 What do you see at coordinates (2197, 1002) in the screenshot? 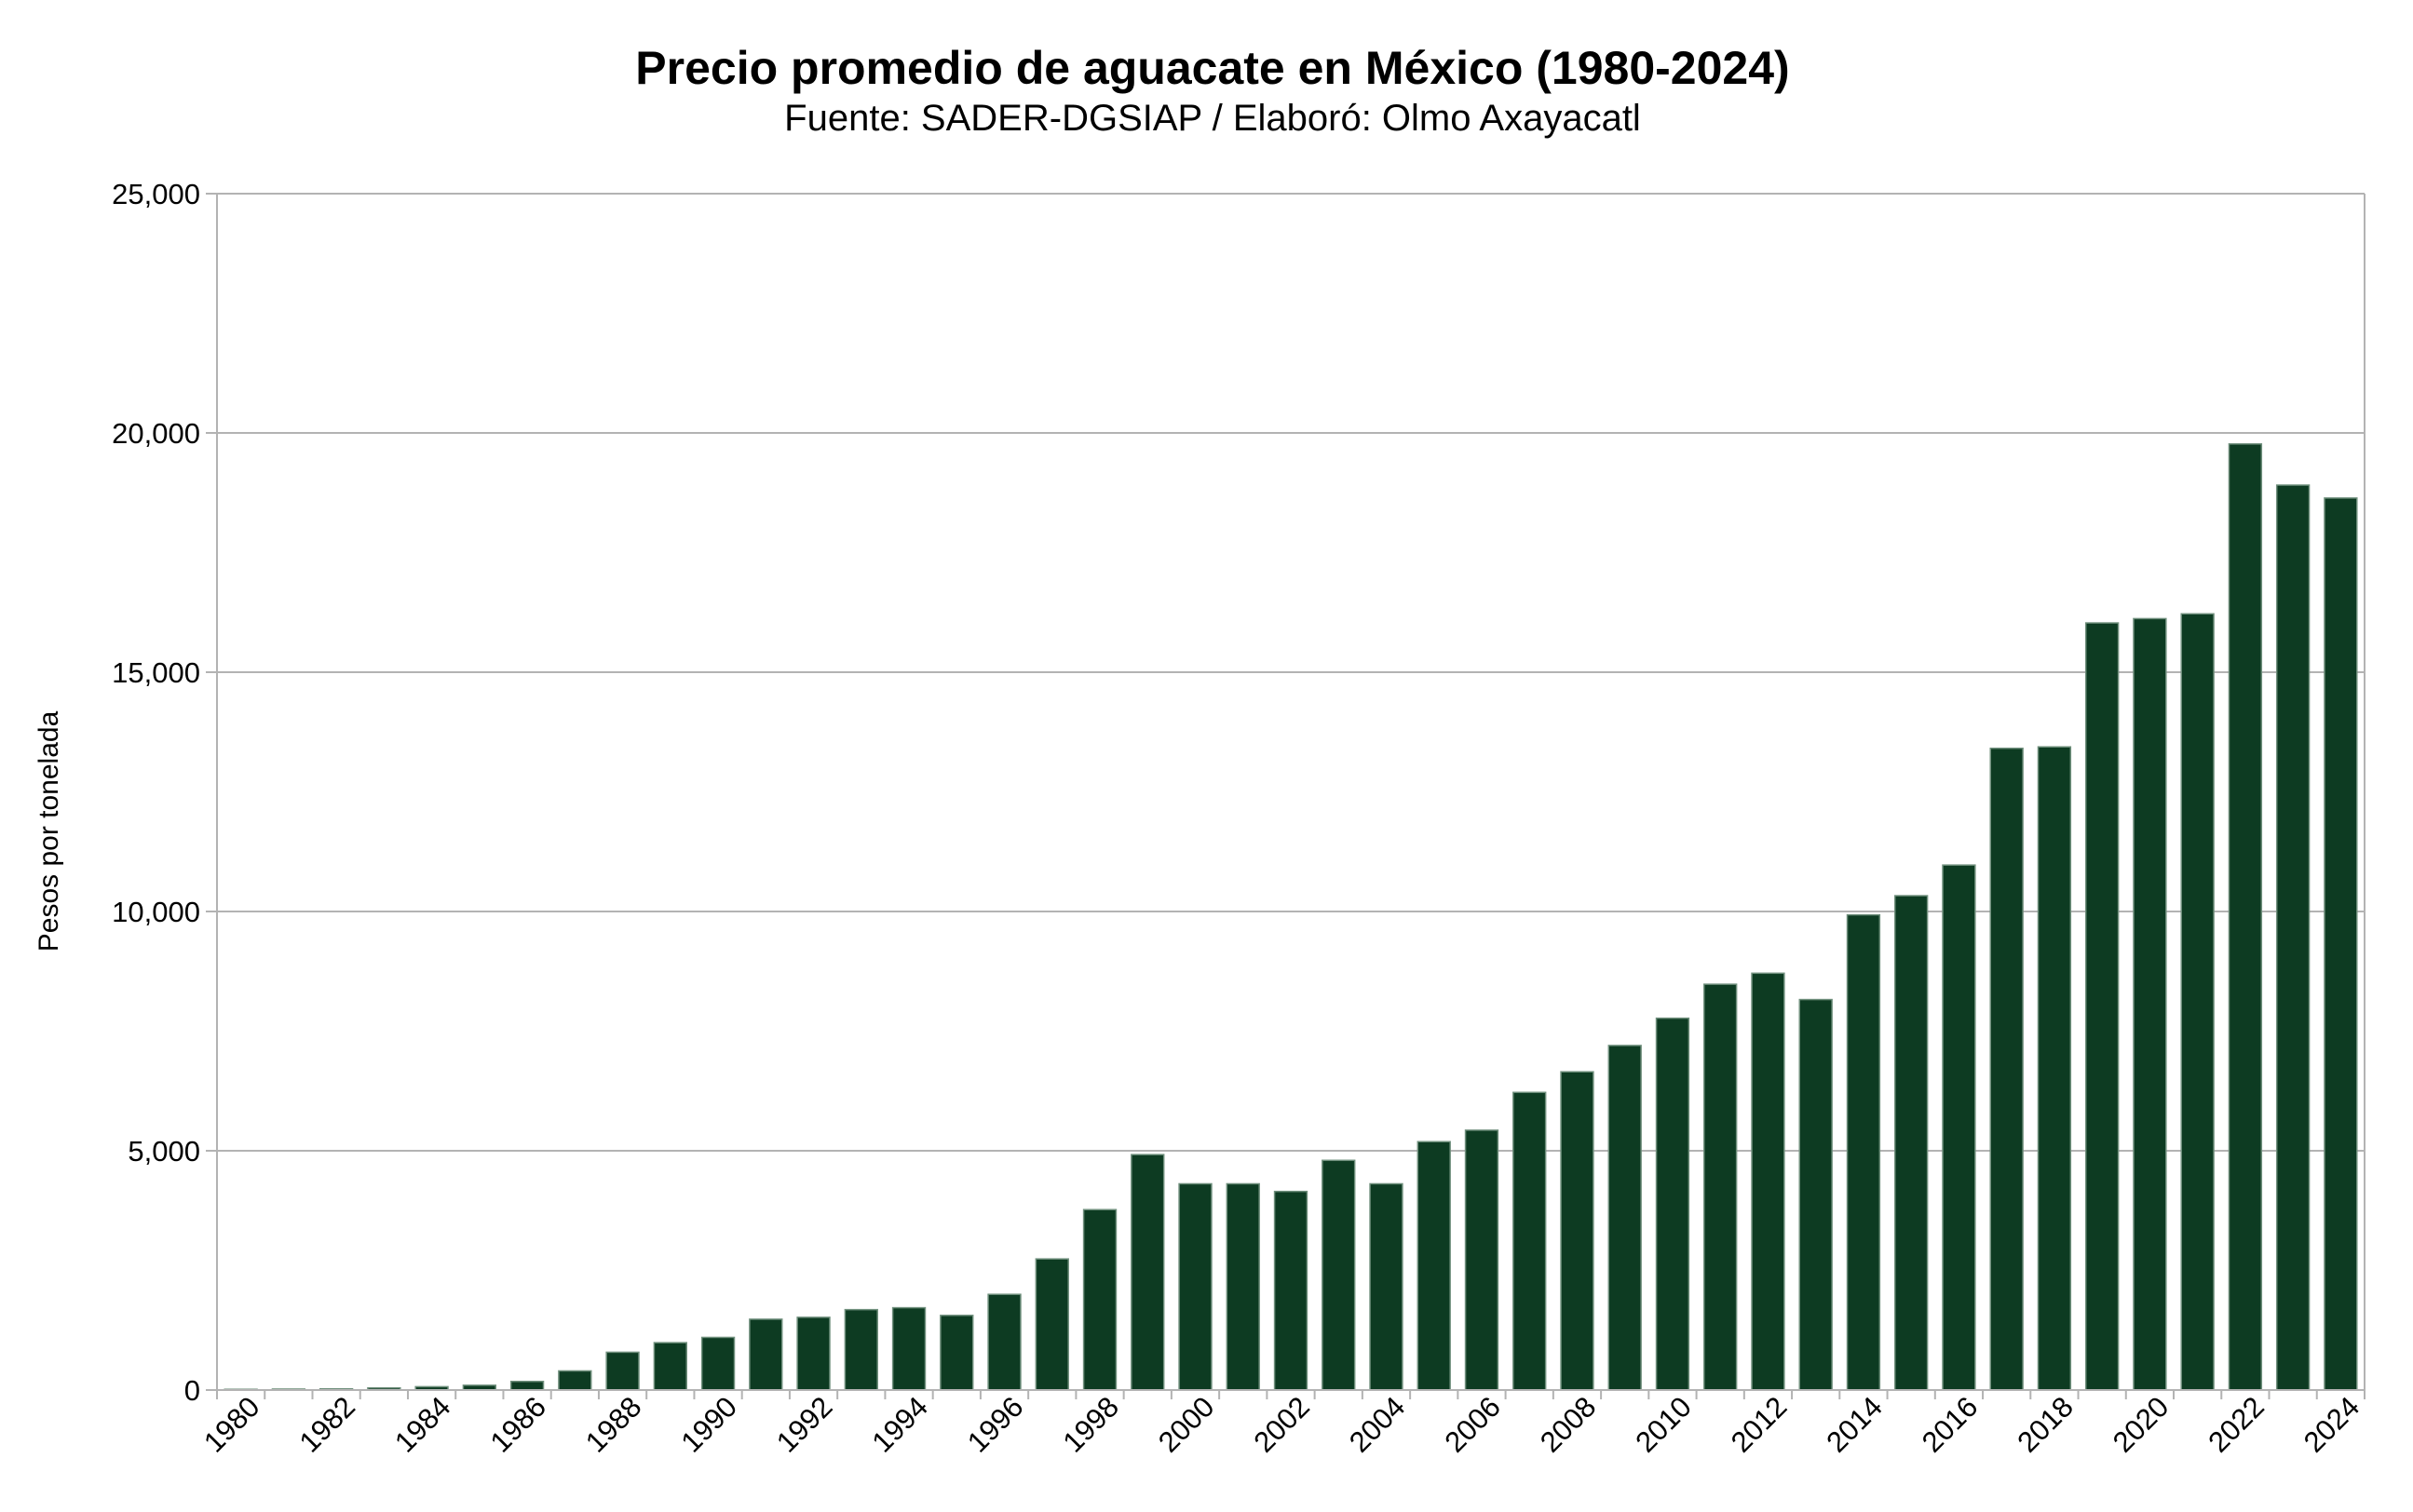
I see `bar-2021` at bounding box center [2197, 1002].